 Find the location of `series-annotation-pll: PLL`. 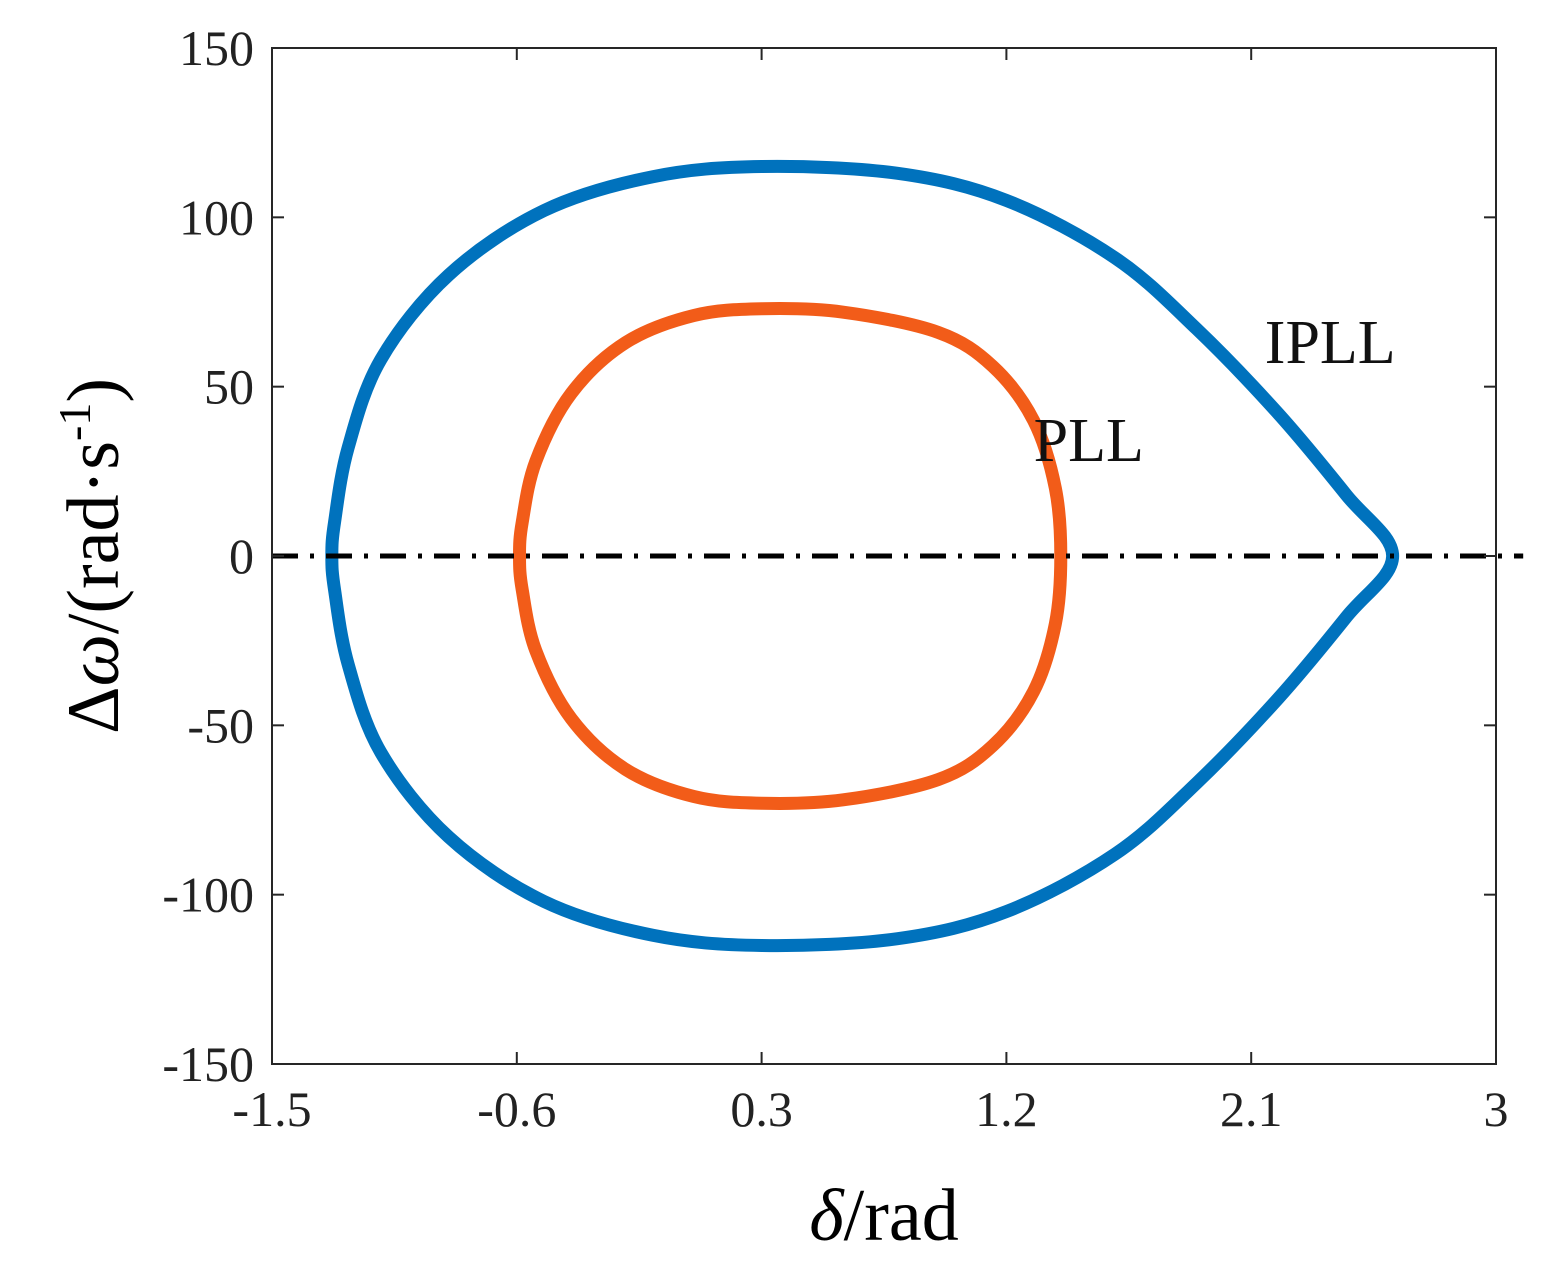

series-annotation-pll: PLL is located at coordinates (1089, 441).